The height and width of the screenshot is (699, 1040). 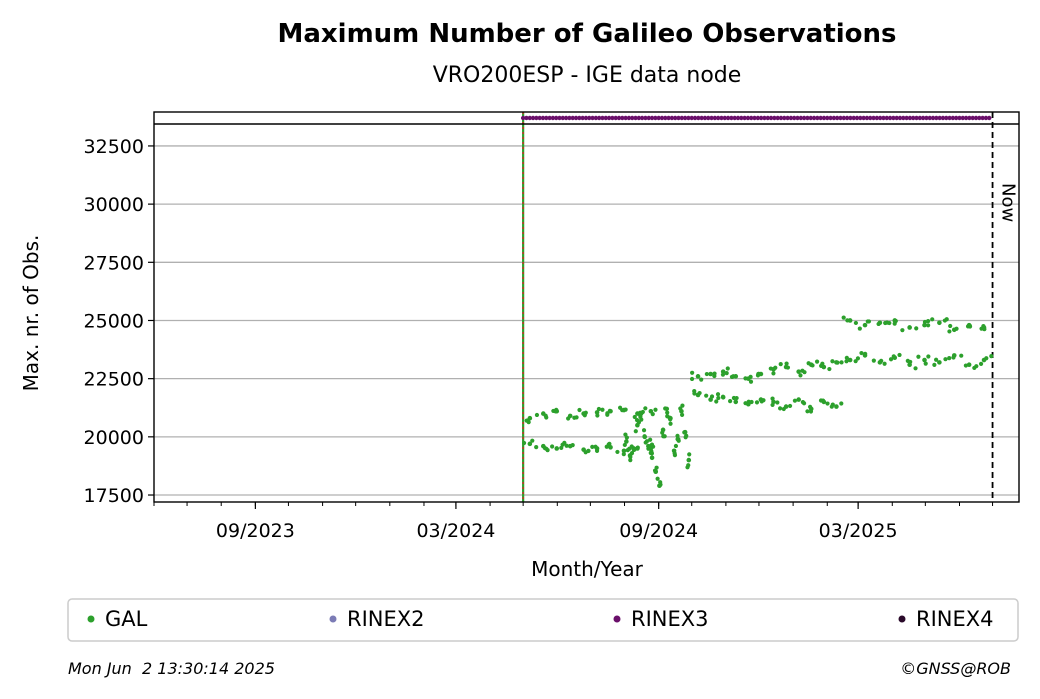 I want to click on legend-box, so click(x=543, y=620).